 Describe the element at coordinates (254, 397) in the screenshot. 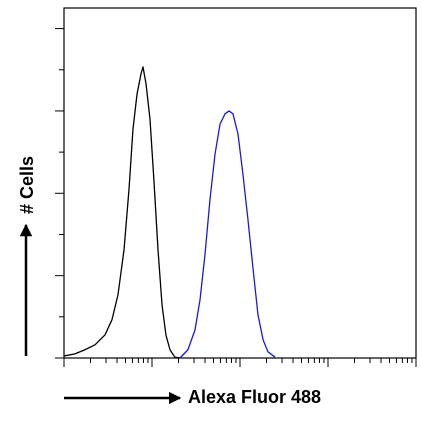

I see `x-axis-label: Alexa Fluor 488` at that location.